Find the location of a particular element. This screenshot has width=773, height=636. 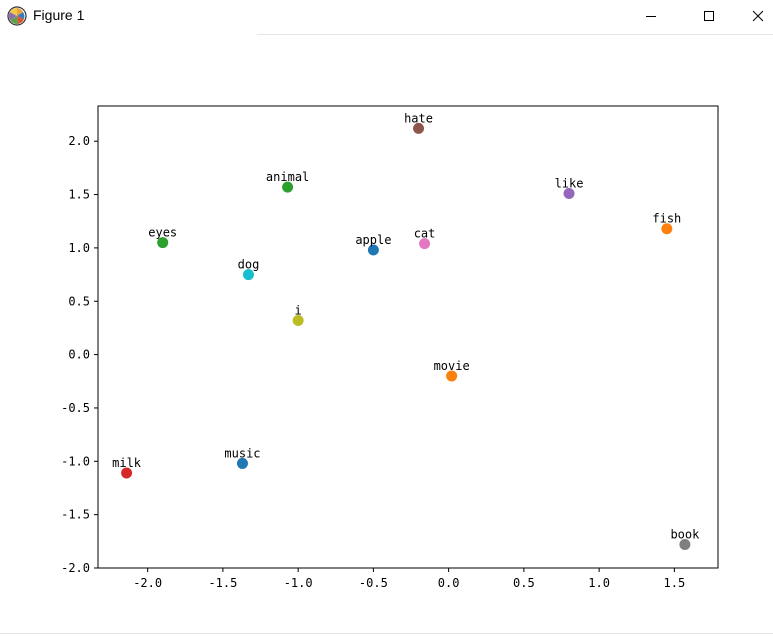

point-label-eyes: eyes is located at coordinates (162, 233).